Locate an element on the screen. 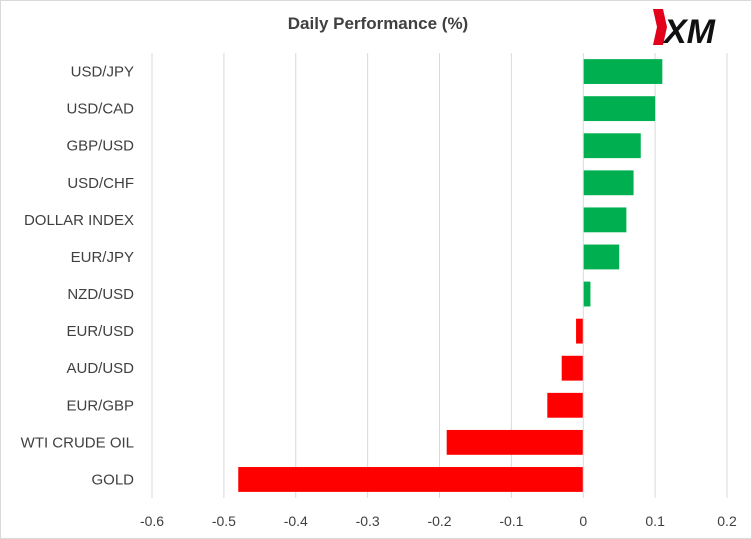 This screenshot has height=539, width=752. x-tick-label: 0.1 is located at coordinates (655, 521).